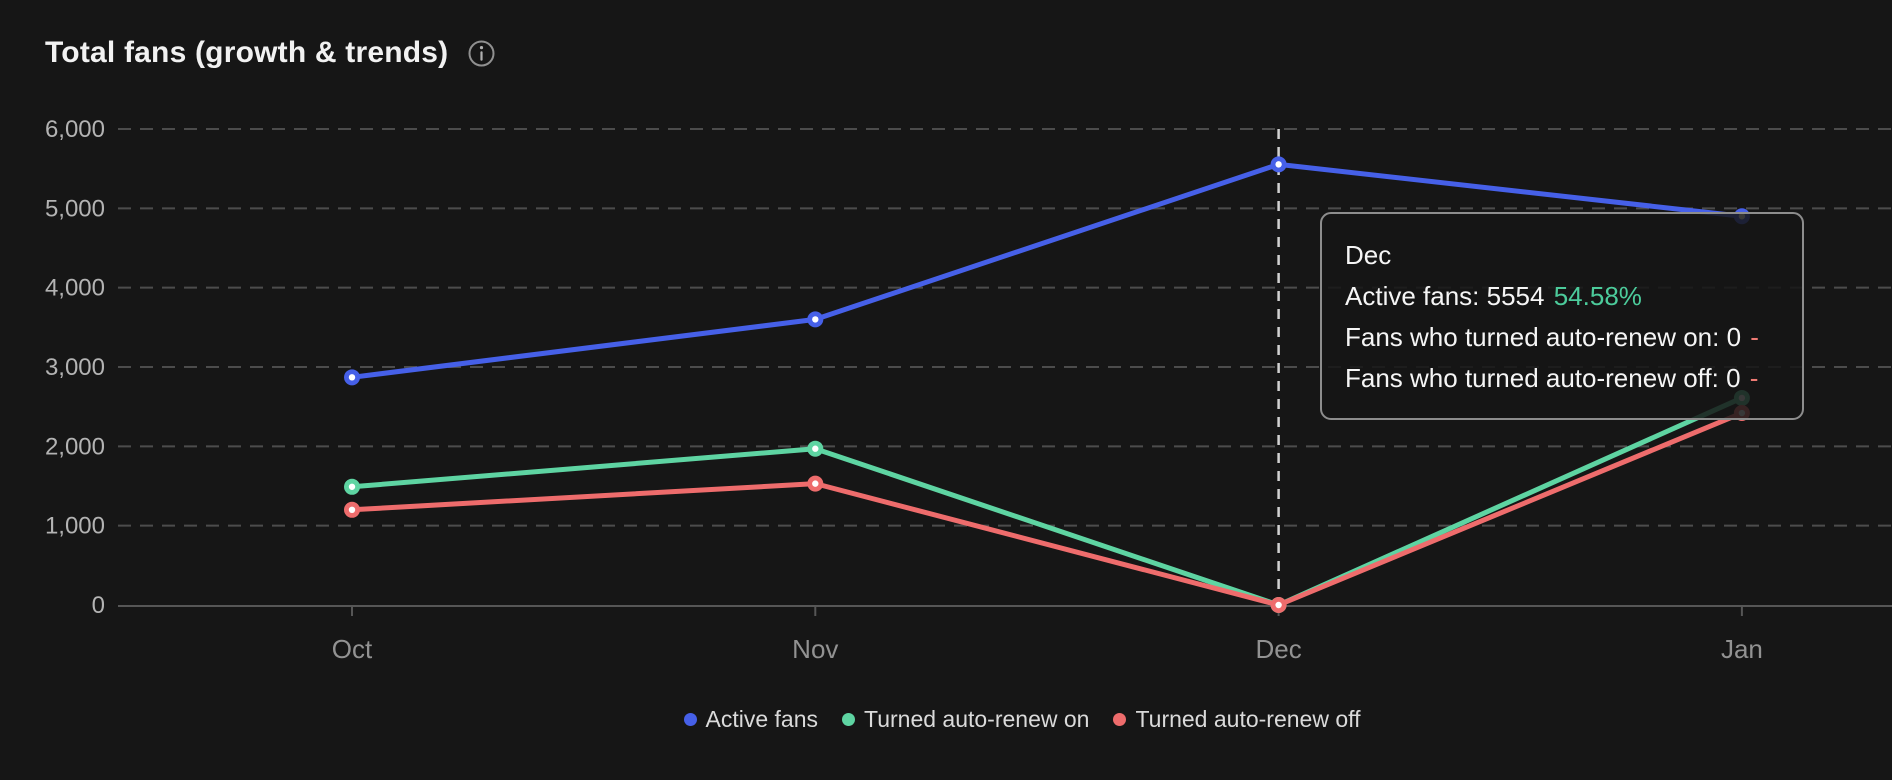 This screenshot has height=780, width=1892. I want to click on chart-header: Total fans (growth & trends), so click(270, 53).